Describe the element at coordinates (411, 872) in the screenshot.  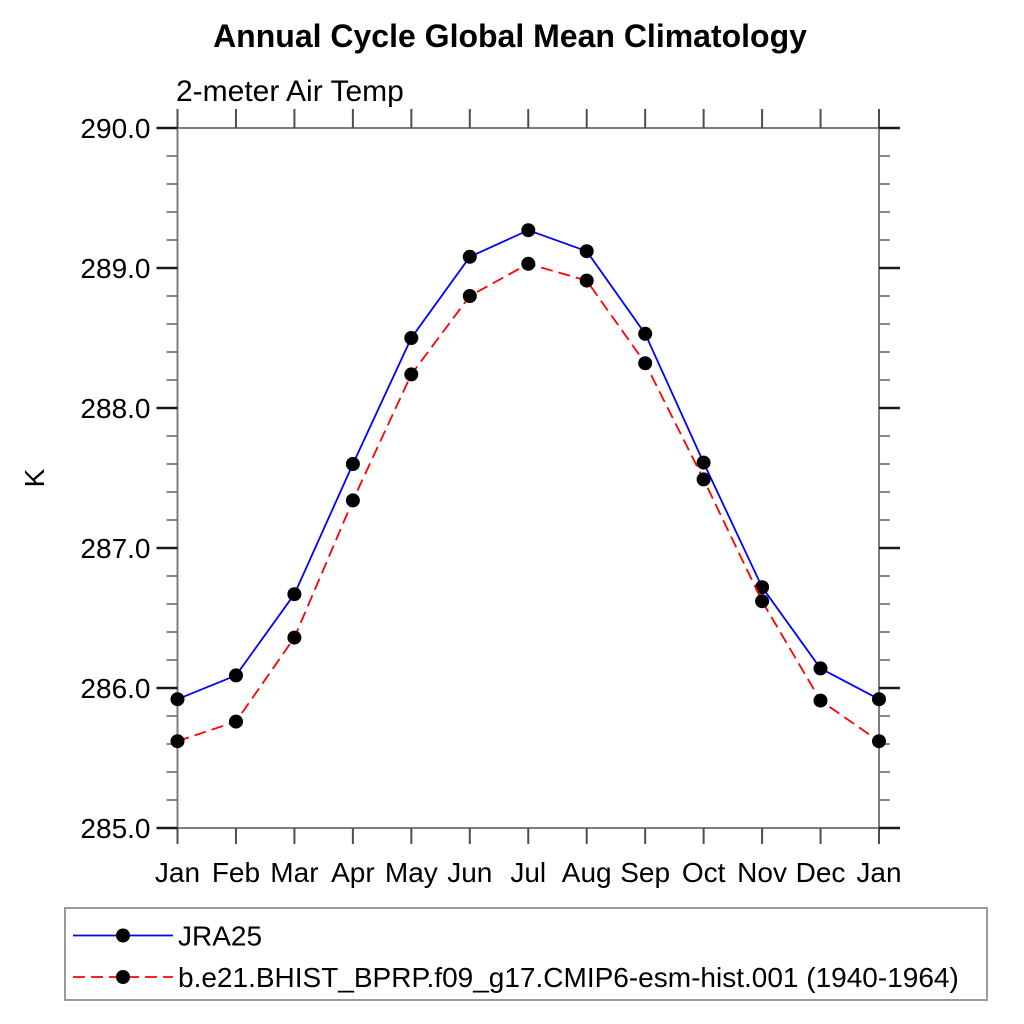
I see `x-tick-label: May` at that location.